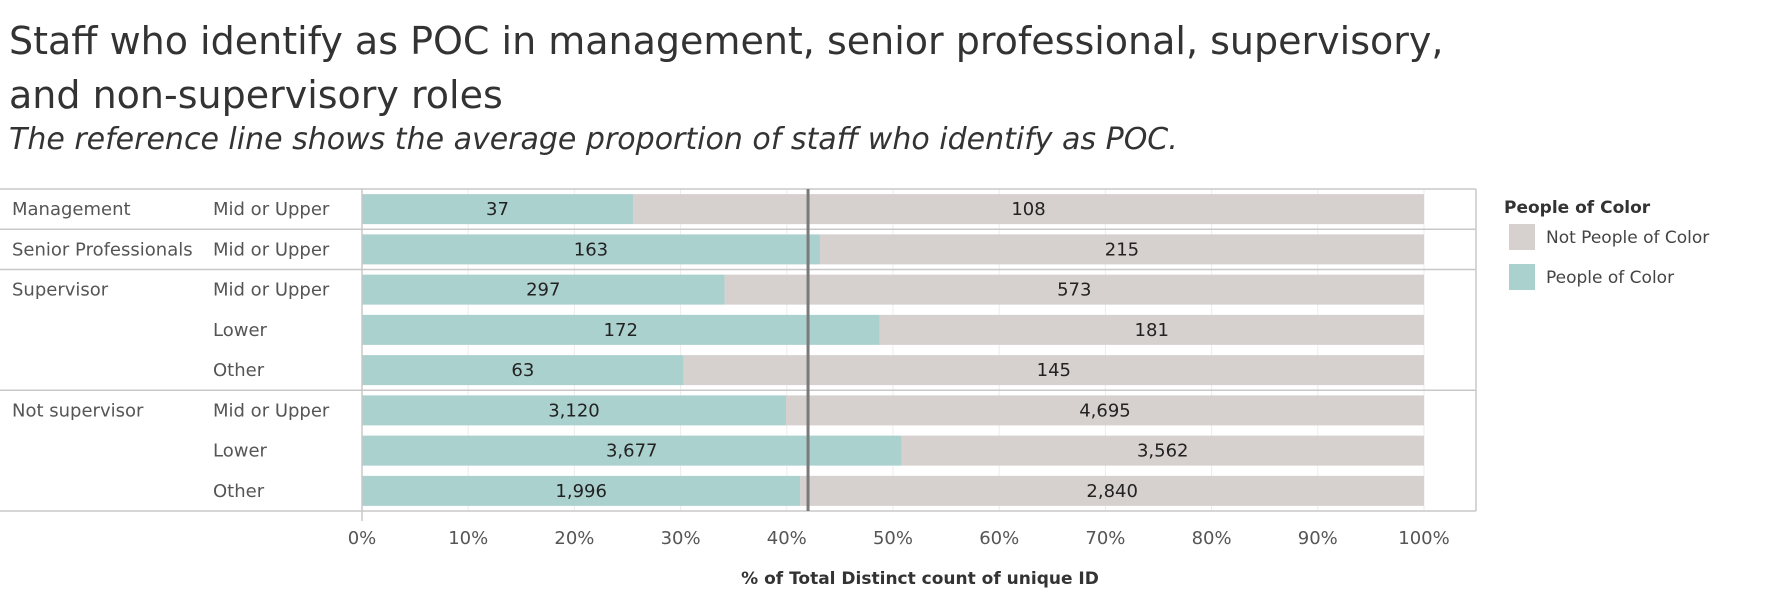 The height and width of the screenshot is (604, 1774). I want to click on data-label-poc: 172, so click(621, 330).